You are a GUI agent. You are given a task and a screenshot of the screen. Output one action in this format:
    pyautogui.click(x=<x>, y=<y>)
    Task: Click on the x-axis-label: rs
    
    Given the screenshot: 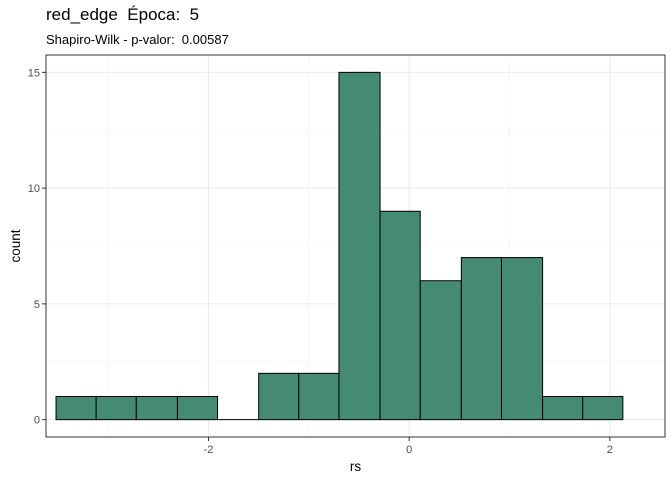 What is the action you would take?
    pyautogui.click(x=355, y=466)
    